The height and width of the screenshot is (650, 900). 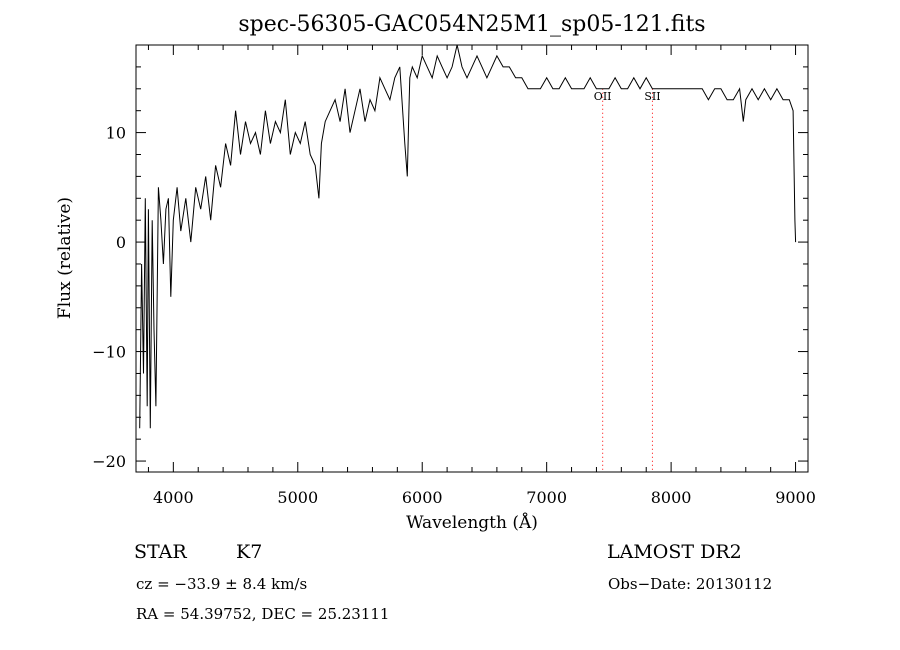 What do you see at coordinates (116, 133) in the screenshot?
I see `y-tick-label: 10` at bounding box center [116, 133].